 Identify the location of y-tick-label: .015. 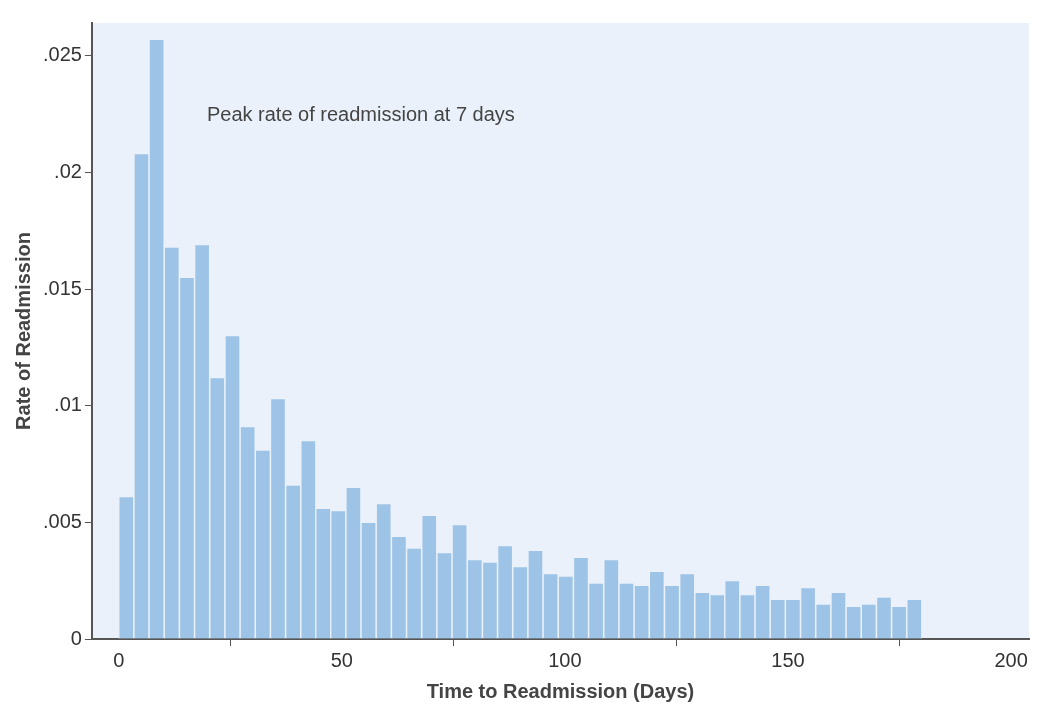
(62, 287).